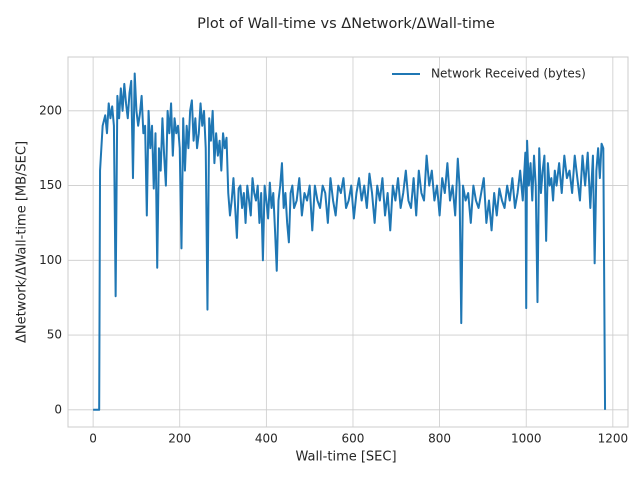  What do you see at coordinates (50, 185) in the screenshot?
I see `y-tick-label: 150` at bounding box center [50, 185].